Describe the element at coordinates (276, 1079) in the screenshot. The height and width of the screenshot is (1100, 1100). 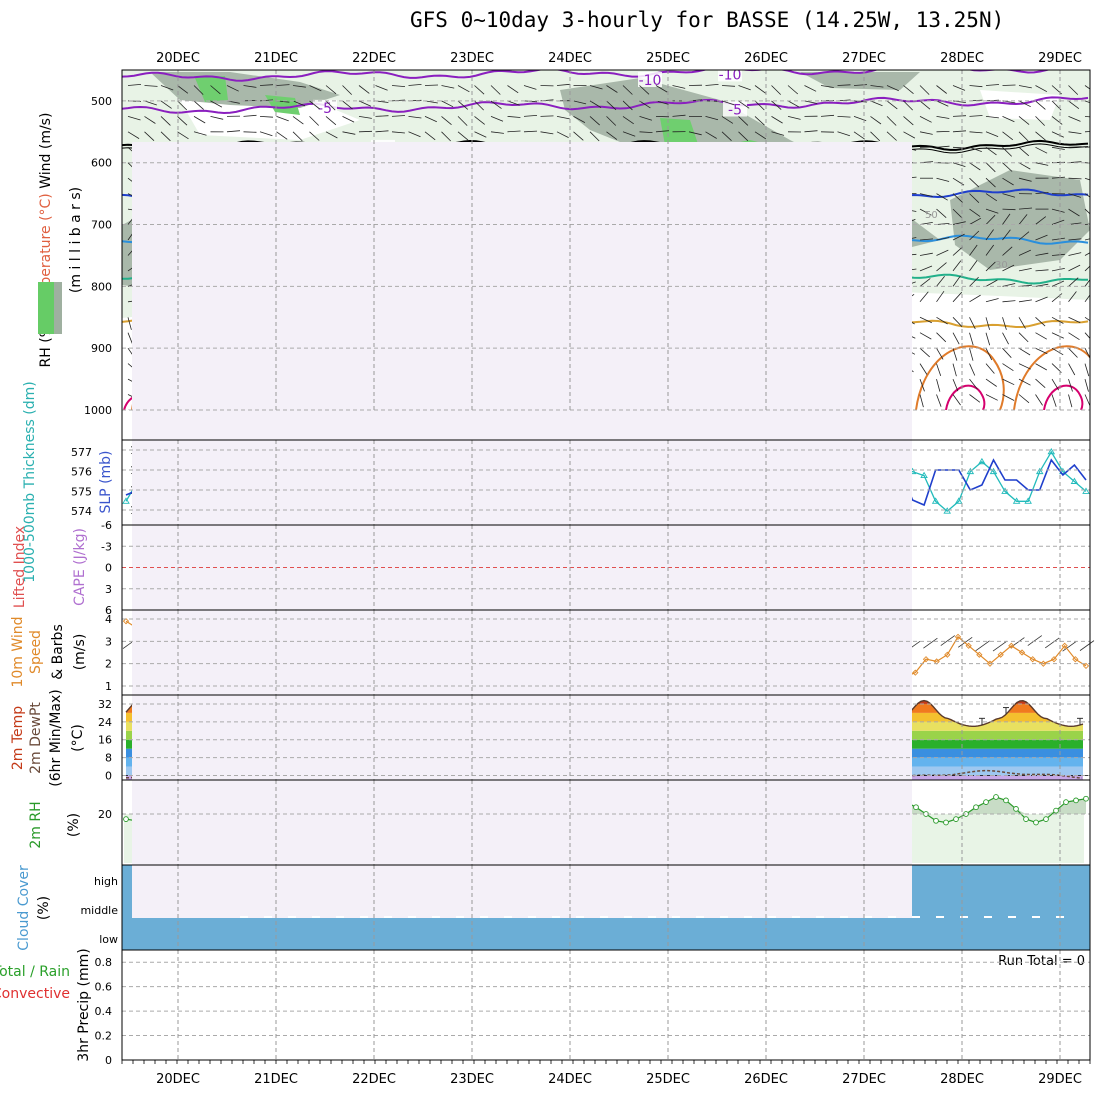
I see `date-label-bottom: 21DEC` at that location.